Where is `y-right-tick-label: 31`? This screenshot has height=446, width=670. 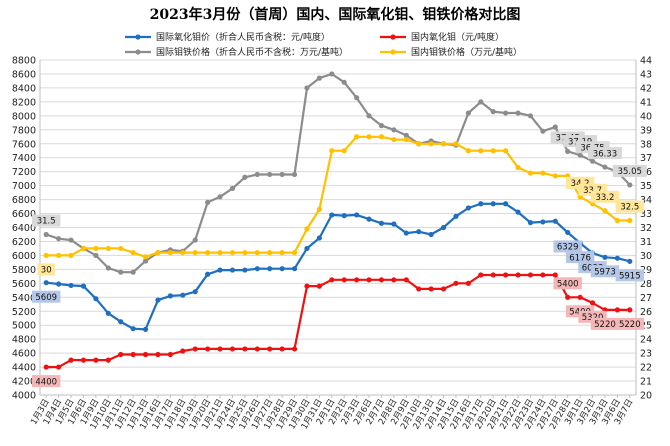
y-right-tick-label: 31 is located at coordinates (646, 242).